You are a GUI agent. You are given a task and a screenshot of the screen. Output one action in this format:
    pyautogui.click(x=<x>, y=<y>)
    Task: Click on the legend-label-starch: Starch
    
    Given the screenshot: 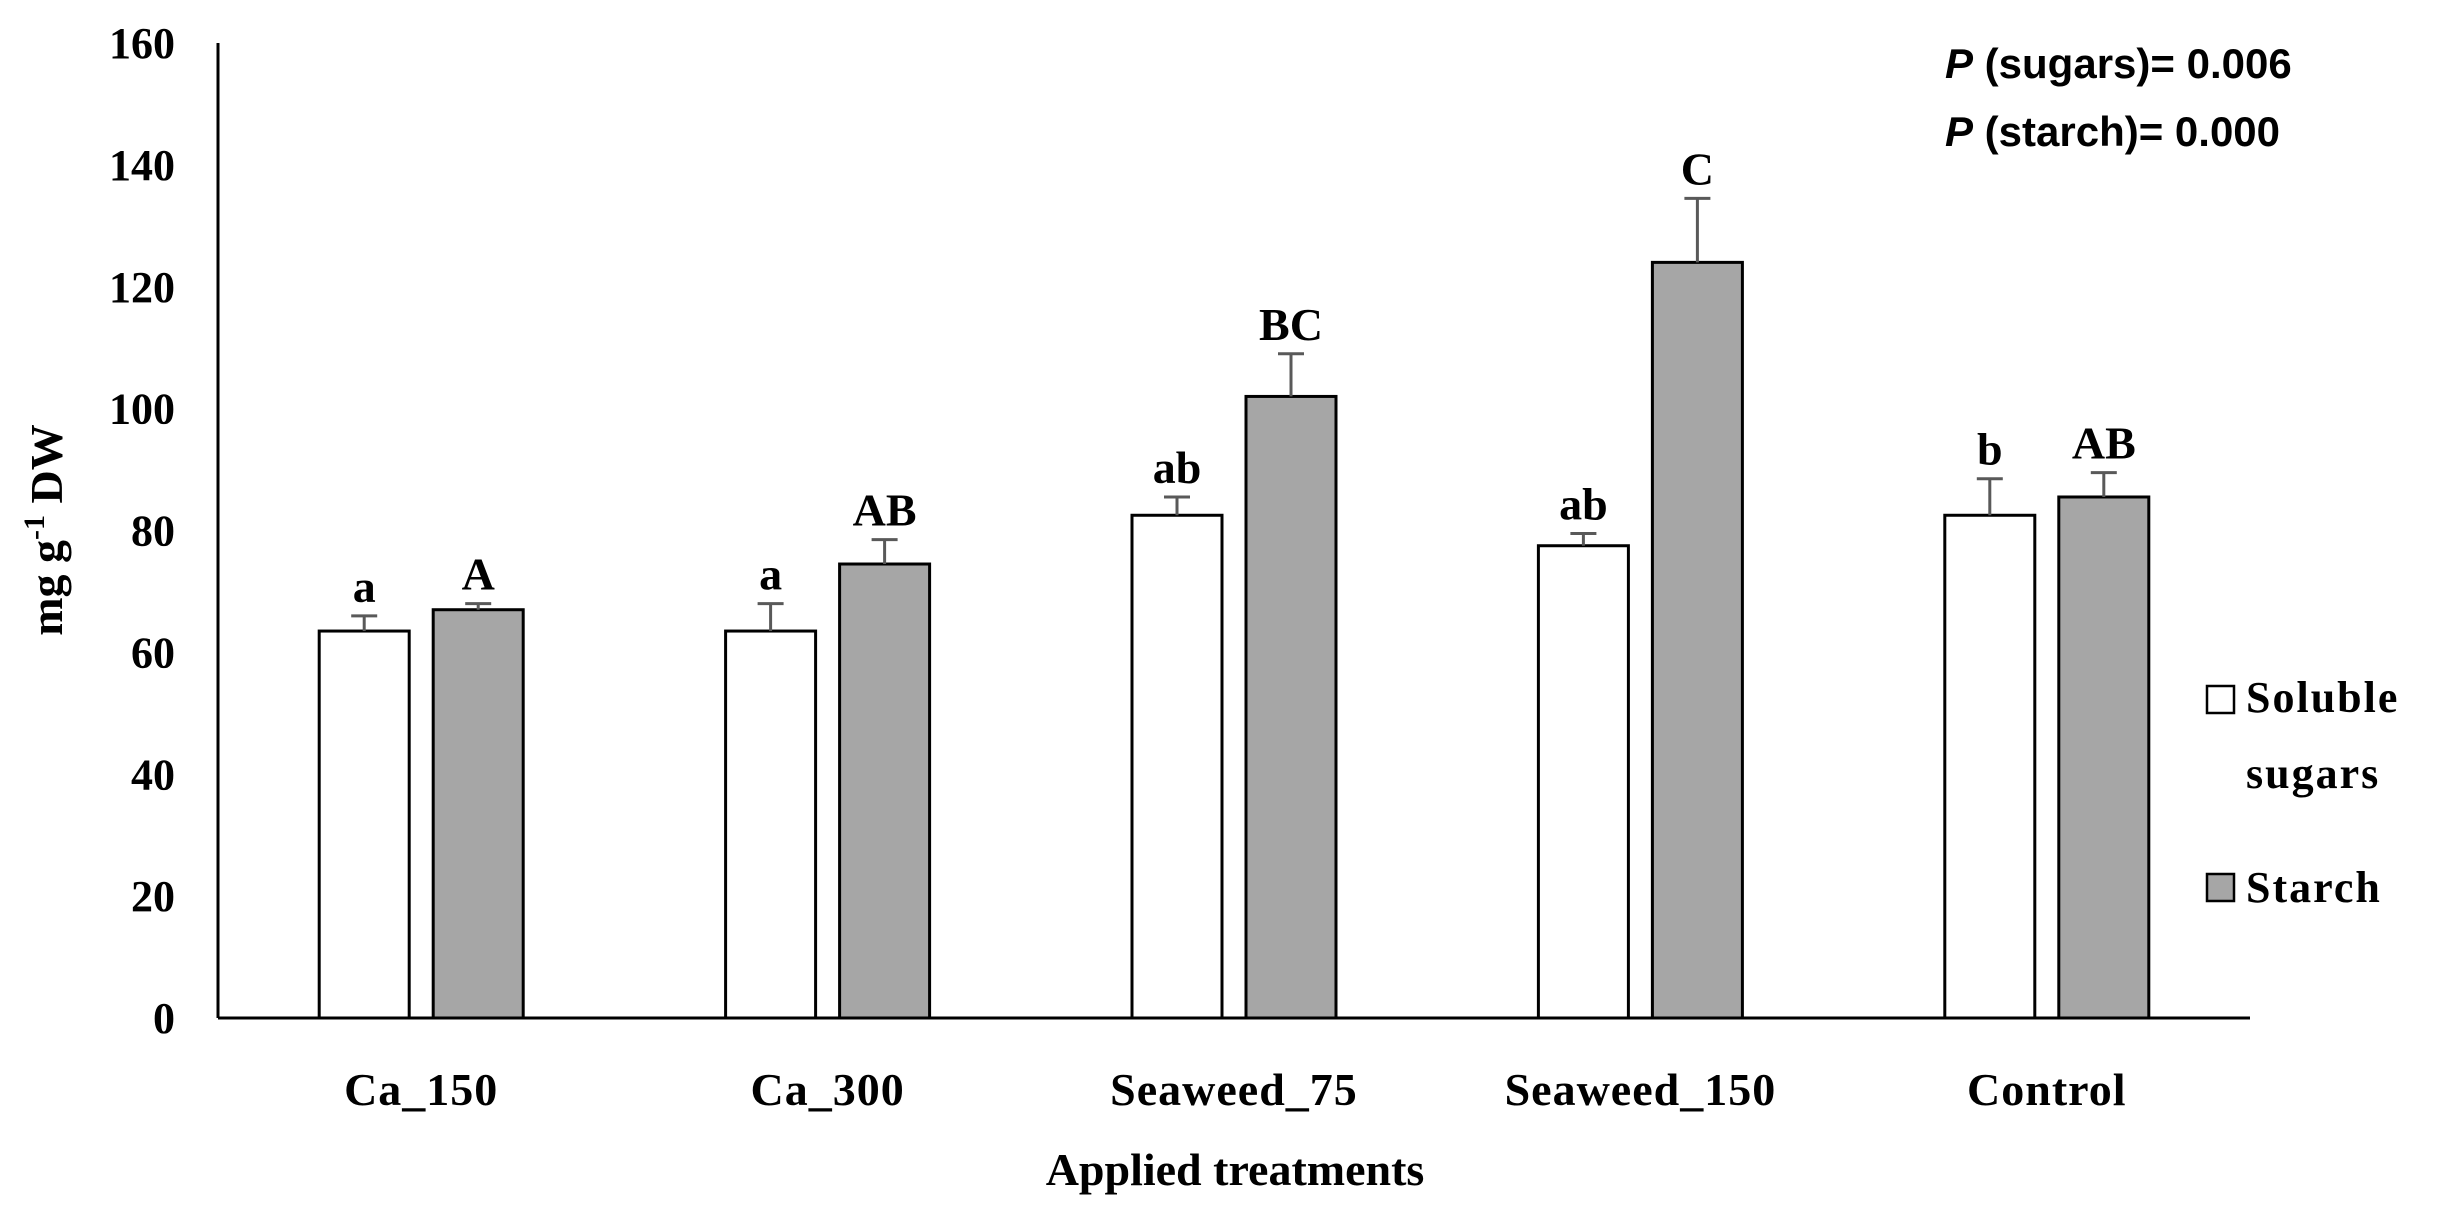 What is the action you would take?
    pyautogui.click(x=2314, y=887)
    